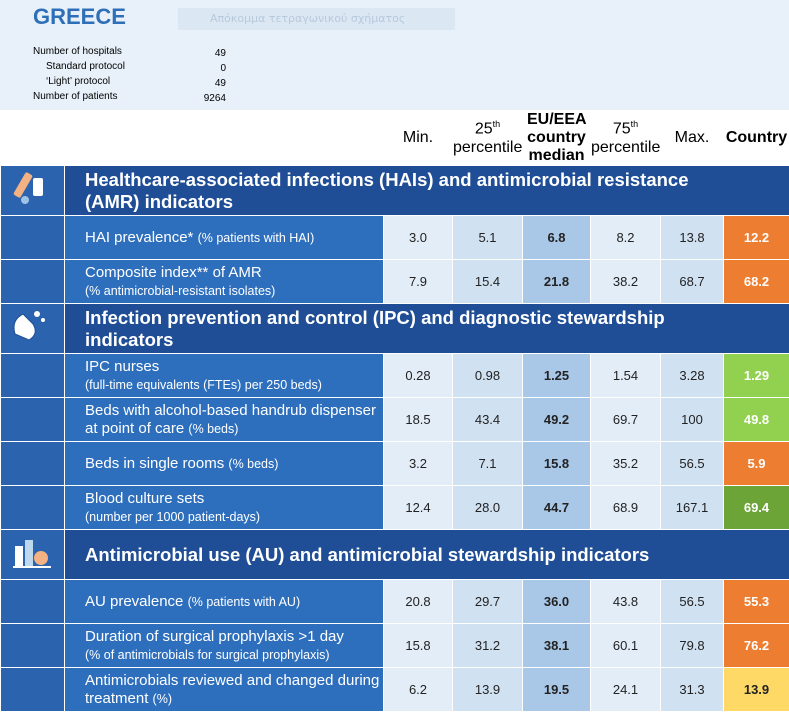 This screenshot has height=718, width=789. Describe the element at coordinates (756, 463) in the screenshot. I see `country-value: 5.9` at that location.